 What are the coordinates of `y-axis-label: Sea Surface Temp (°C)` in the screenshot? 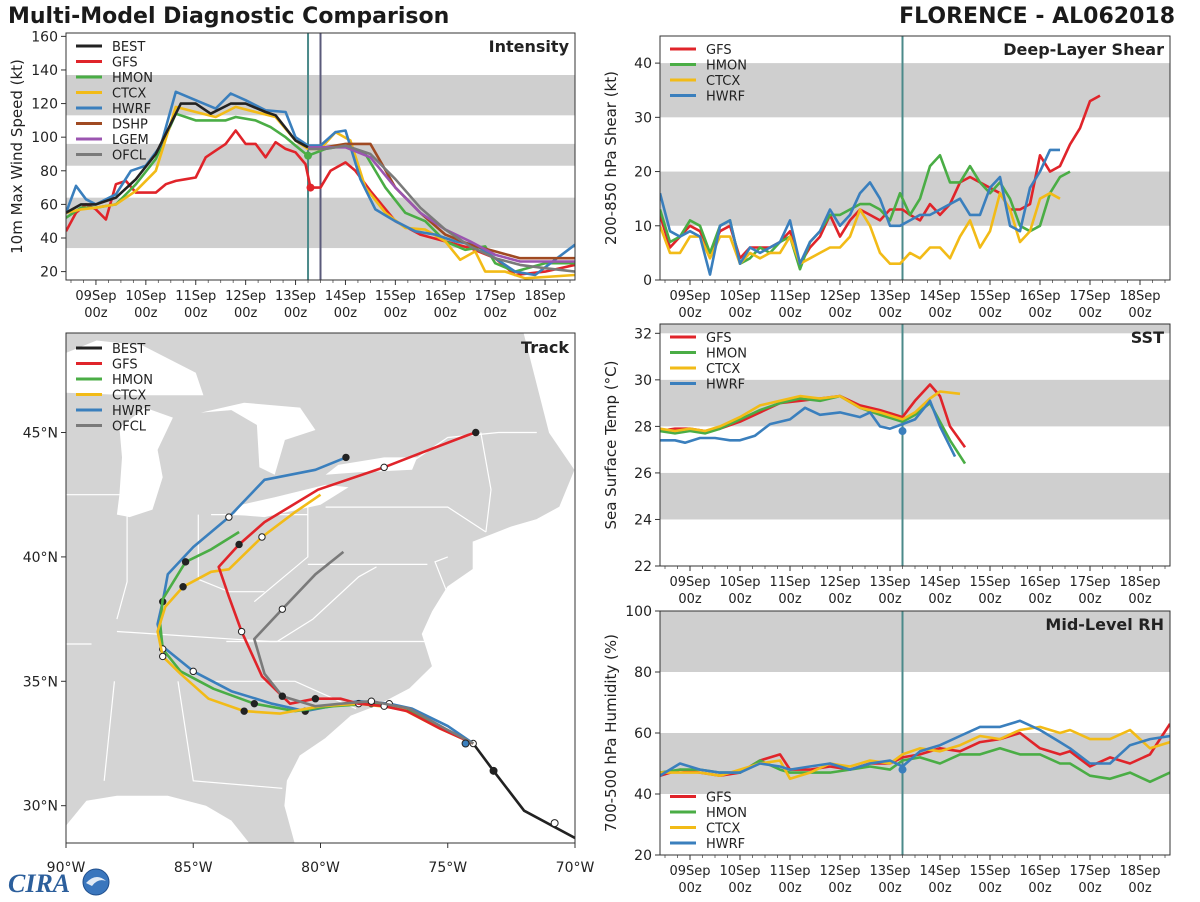 It's located at (611, 444).